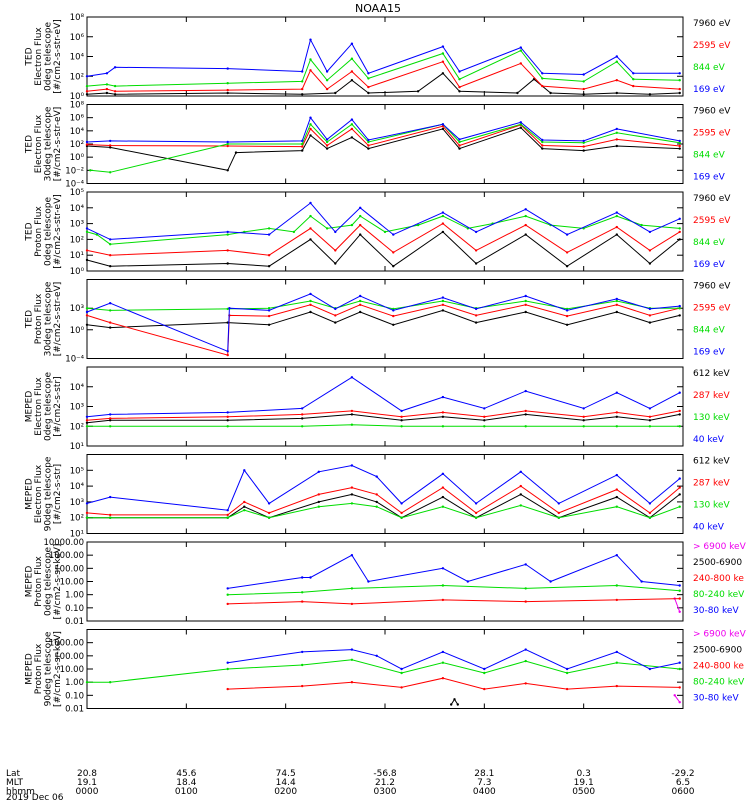 The width and height of the screenshot is (750, 800). I want to click on legend-entry: > 6900 keV, so click(720, 547).